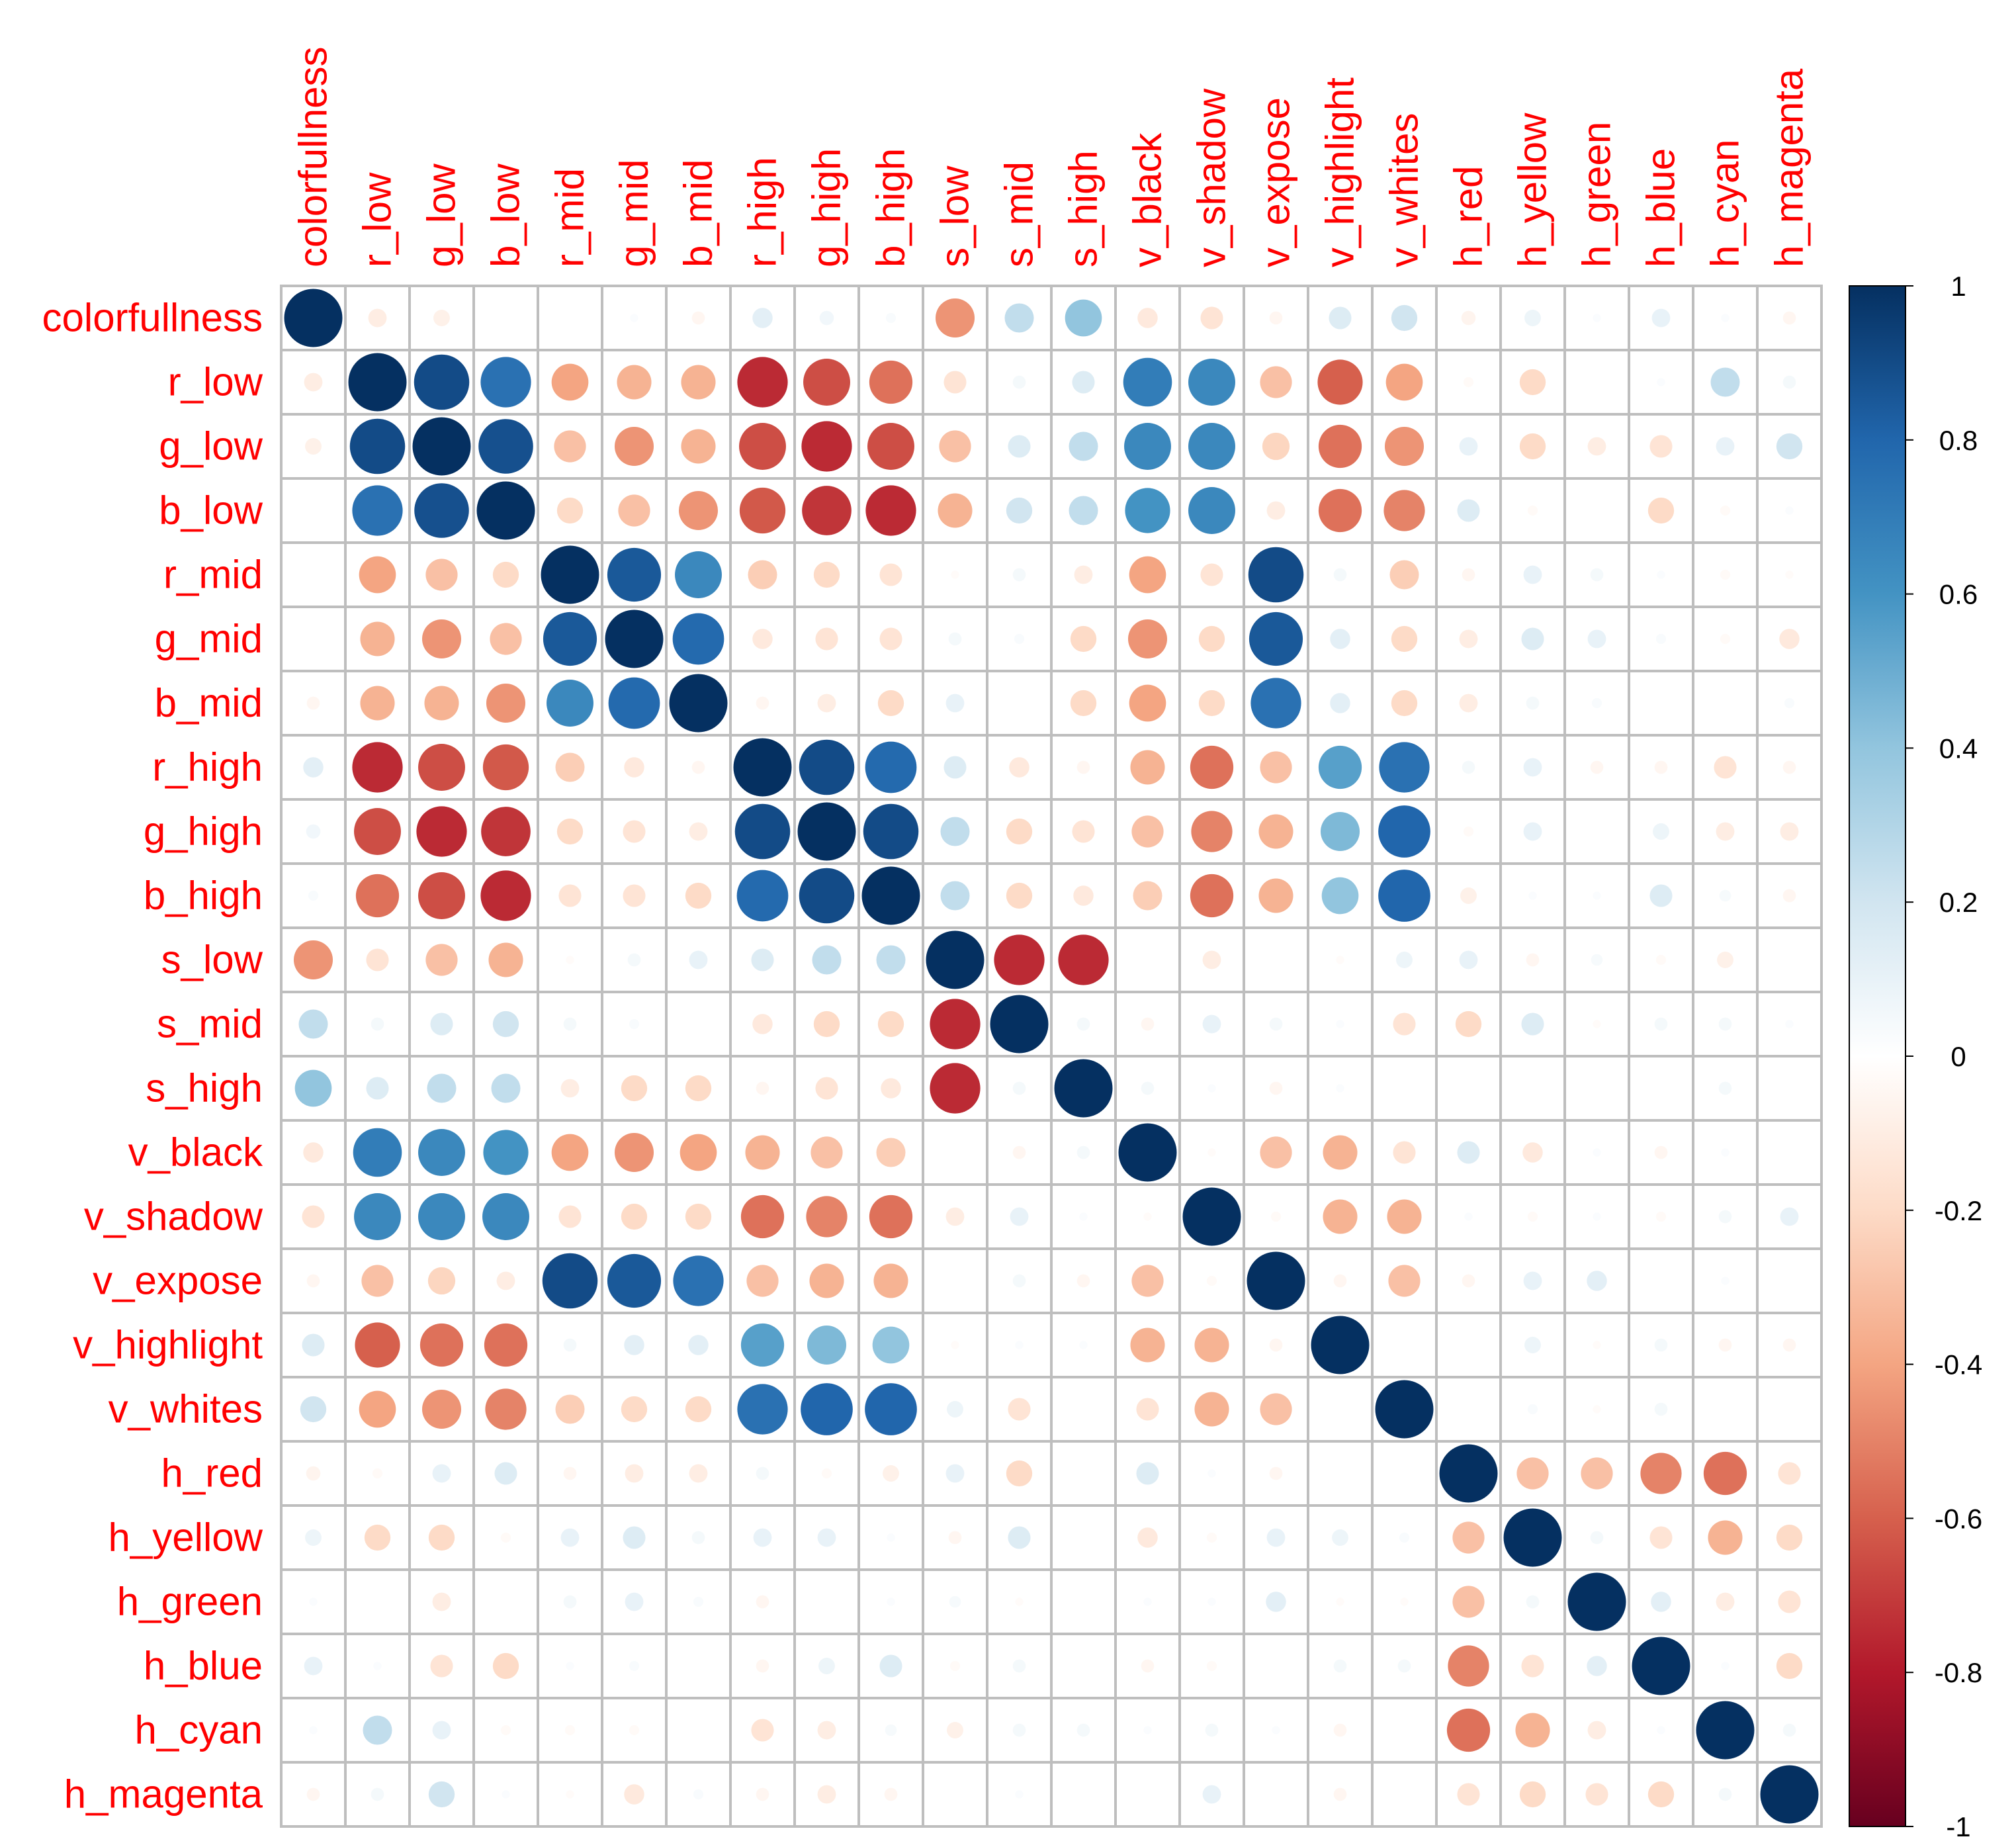  Describe the element at coordinates (1958, 1826) in the screenshot. I see `colorbar-tick-label: -1` at that location.